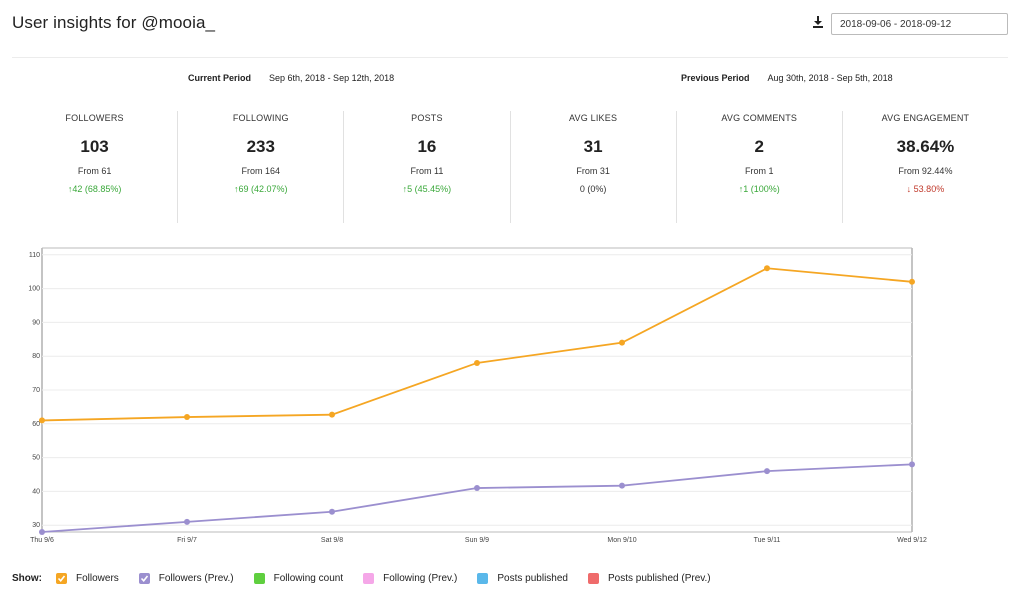 This screenshot has height=603, width=1024. I want to click on stat-posts: POSTS 16 From 11 ↑5 (45.45%), so click(427, 167).